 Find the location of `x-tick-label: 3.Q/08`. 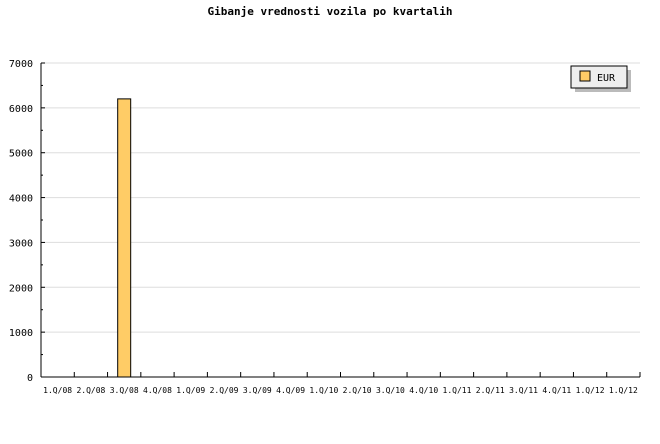

x-tick-label: 3.Q/08 is located at coordinates (124, 390).